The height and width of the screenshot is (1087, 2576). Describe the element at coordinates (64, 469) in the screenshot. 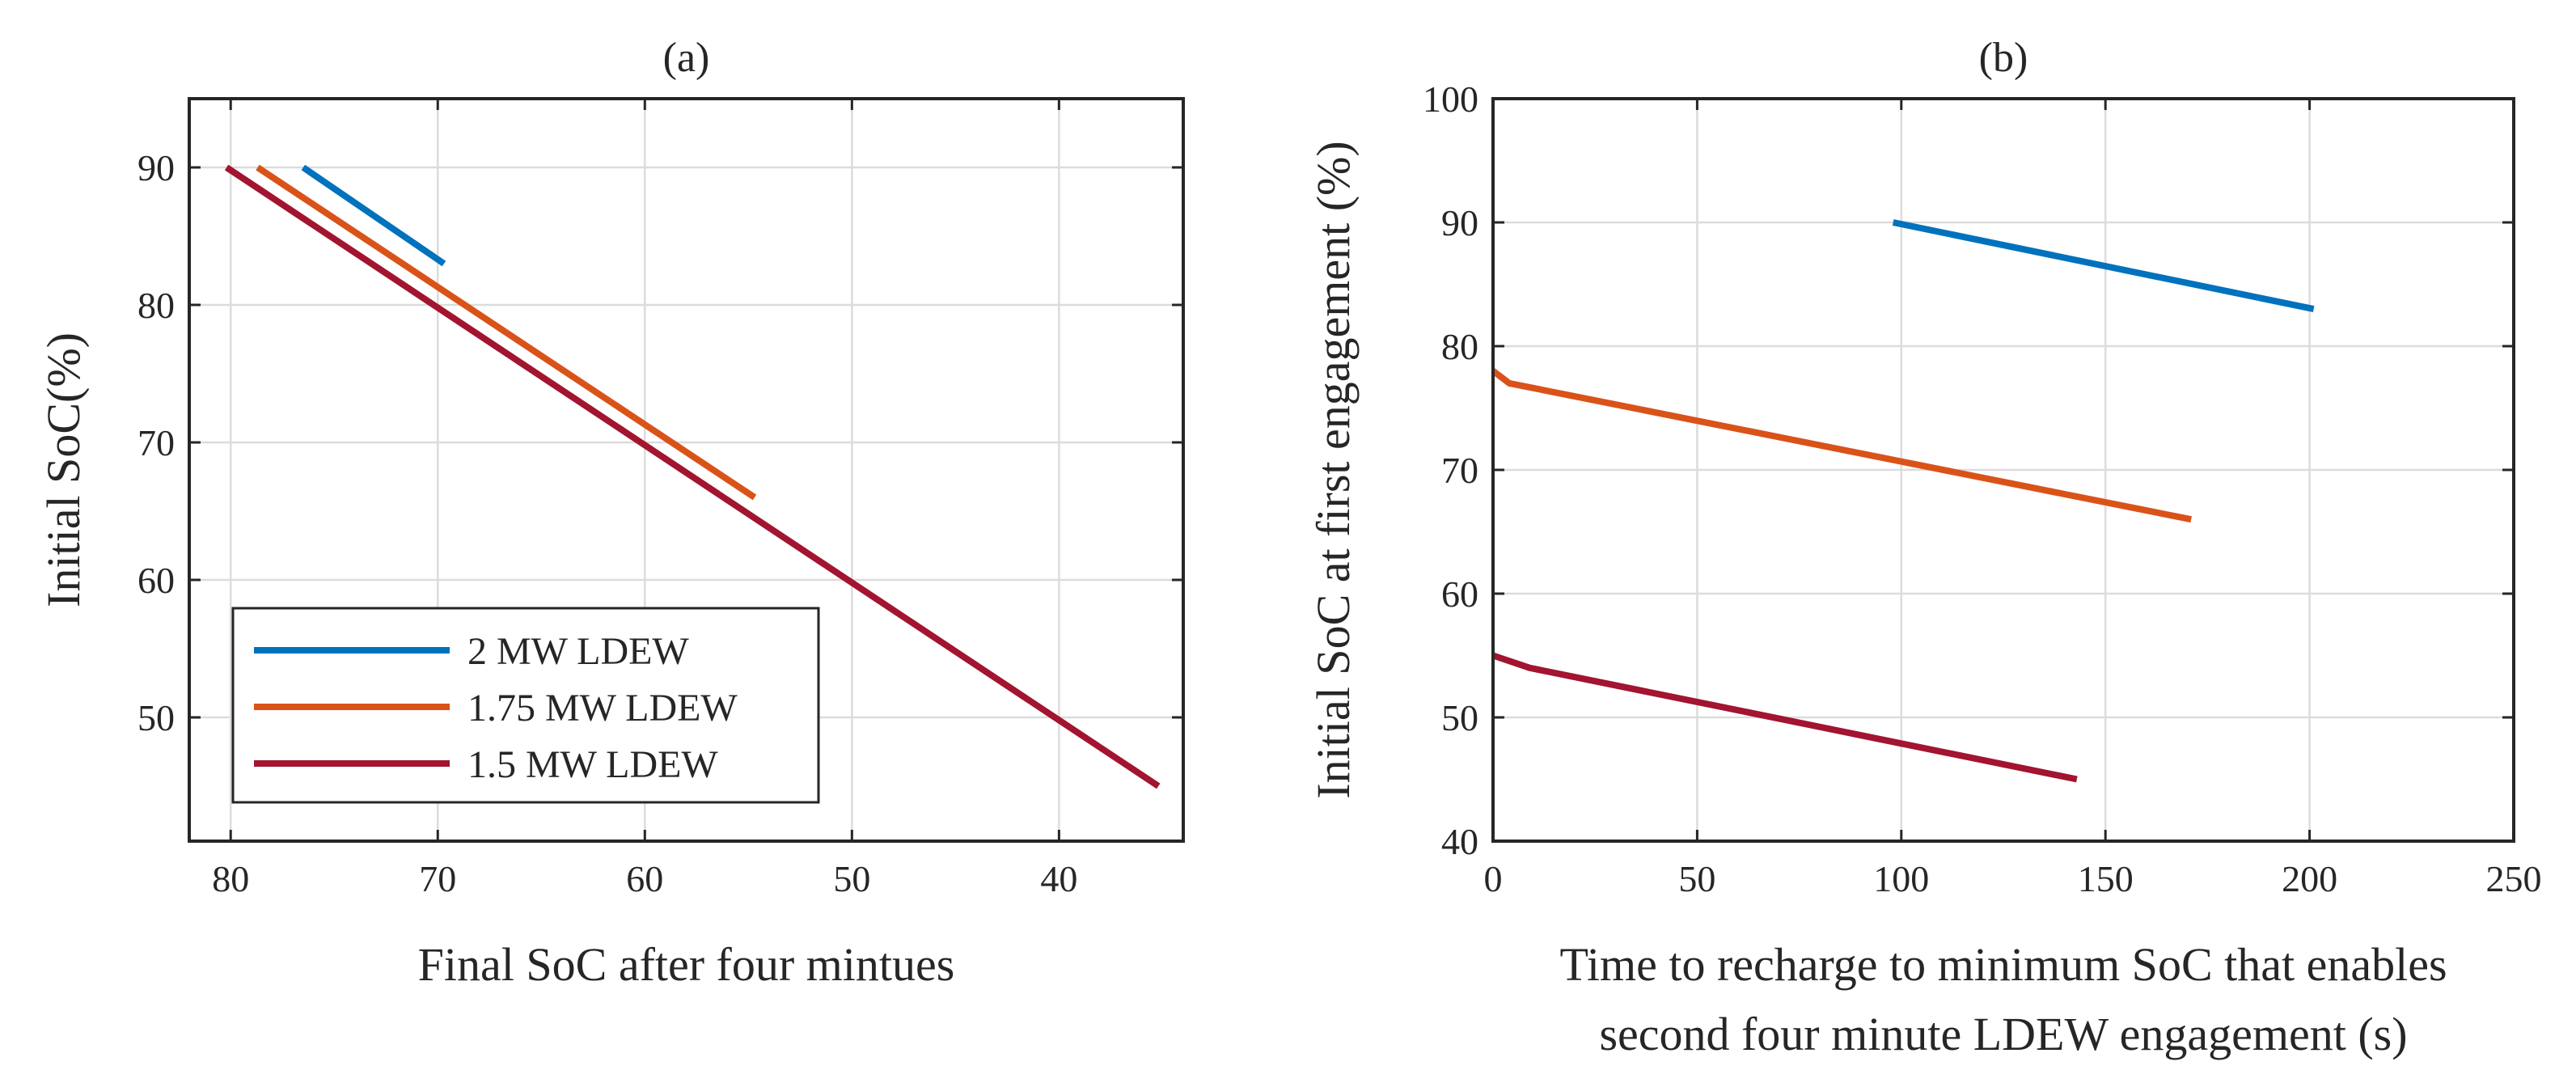

I see `y-axis-label: Initial SoC(%)` at that location.